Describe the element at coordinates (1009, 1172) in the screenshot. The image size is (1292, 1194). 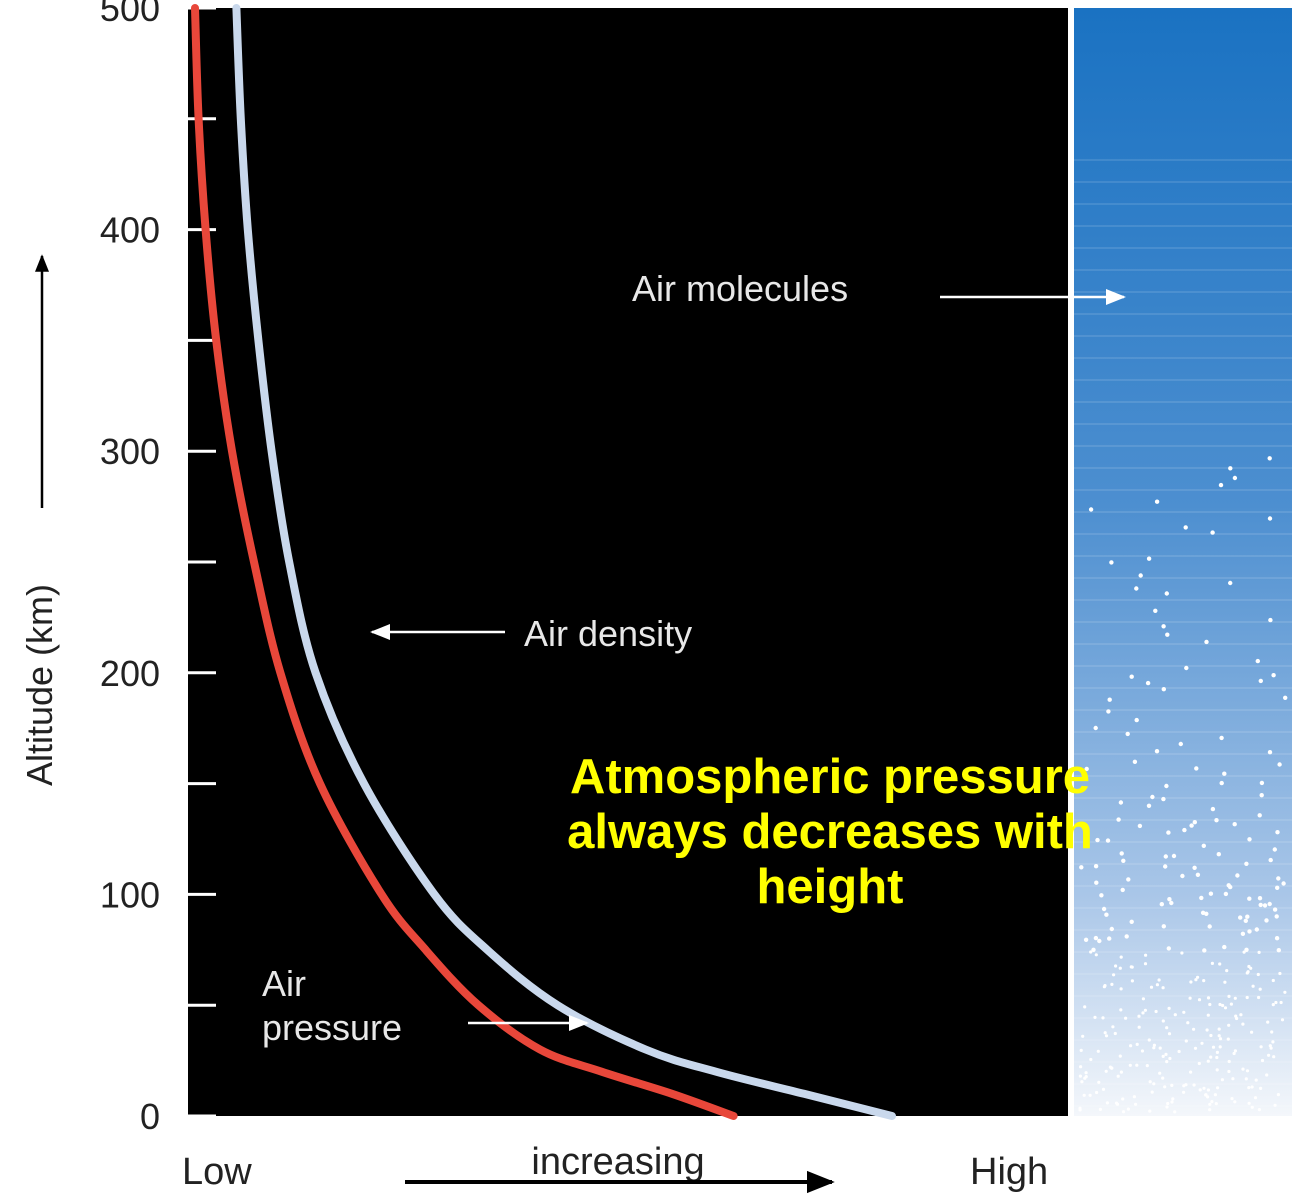
I see `x-axis-high-label: High` at that location.